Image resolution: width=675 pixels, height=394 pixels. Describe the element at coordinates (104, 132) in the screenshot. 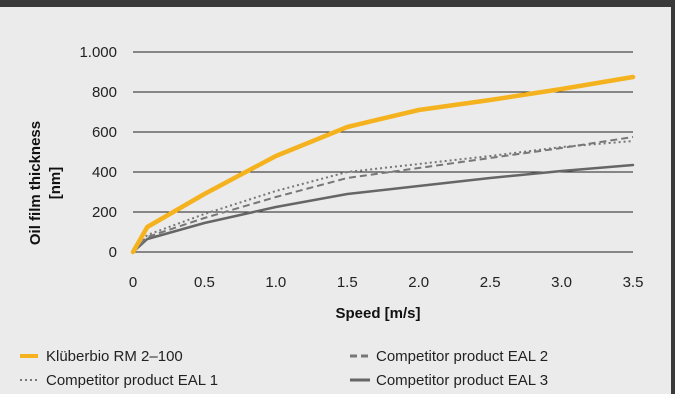

I see `y-tick-label: 600` at that location.